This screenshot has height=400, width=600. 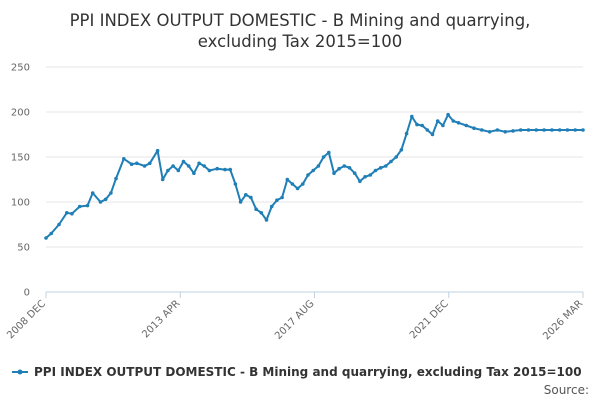 What do you see at coordinates (300, 41) in the screenshot?
I see `chart-title-line-2: excluding Tax 2015=100` at bounding box center [300, 41].